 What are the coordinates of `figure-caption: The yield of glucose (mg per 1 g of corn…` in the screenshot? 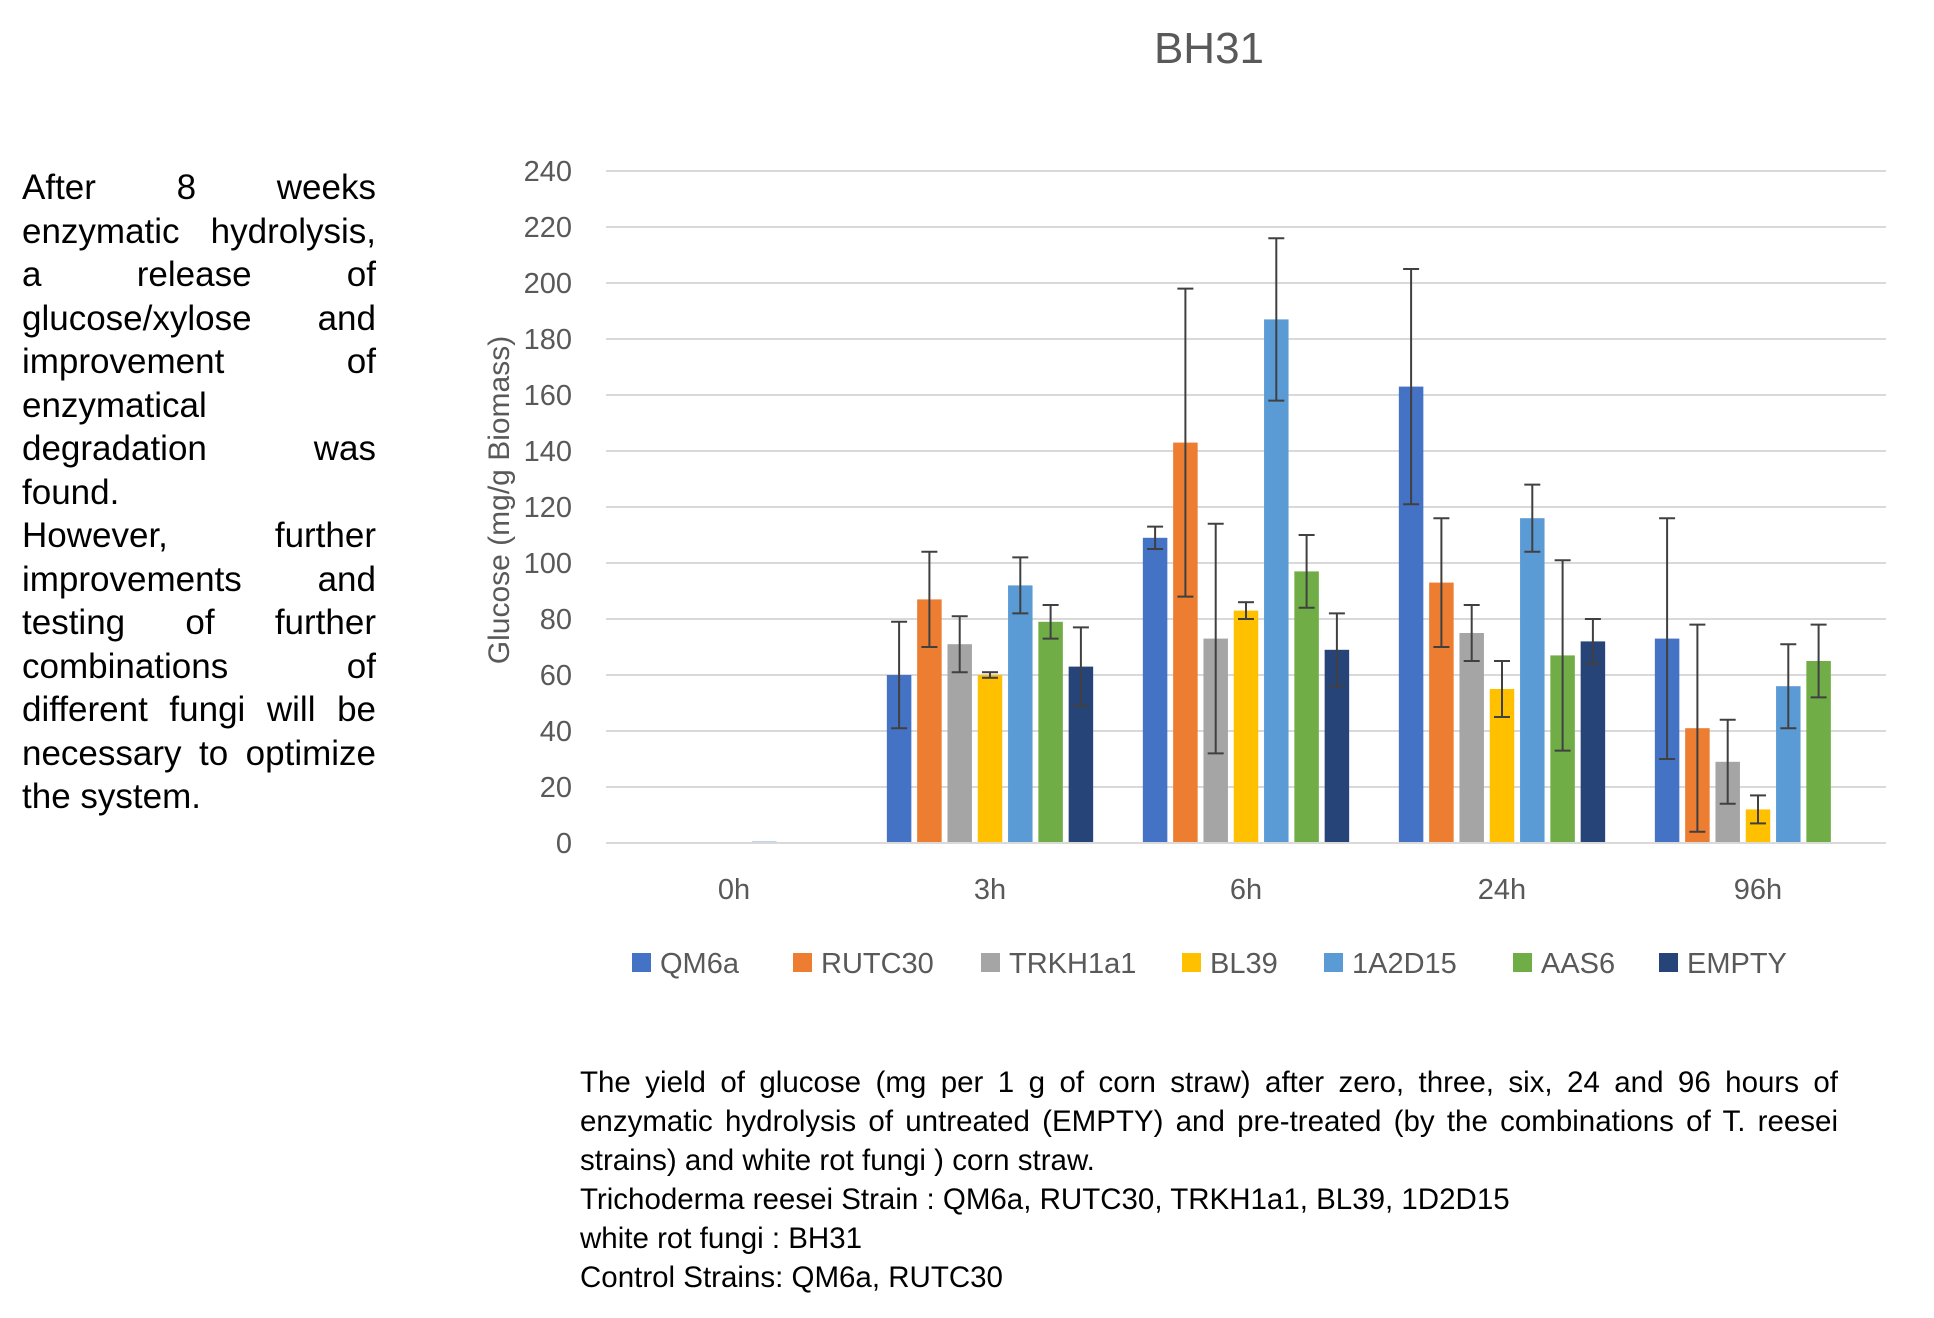 It's located at (1209, 1180).